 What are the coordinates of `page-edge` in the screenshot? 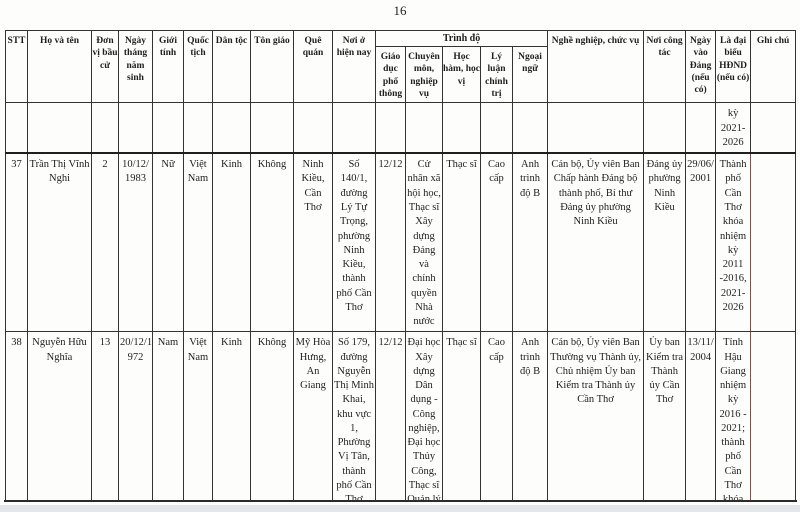 It's located at (400, 508).